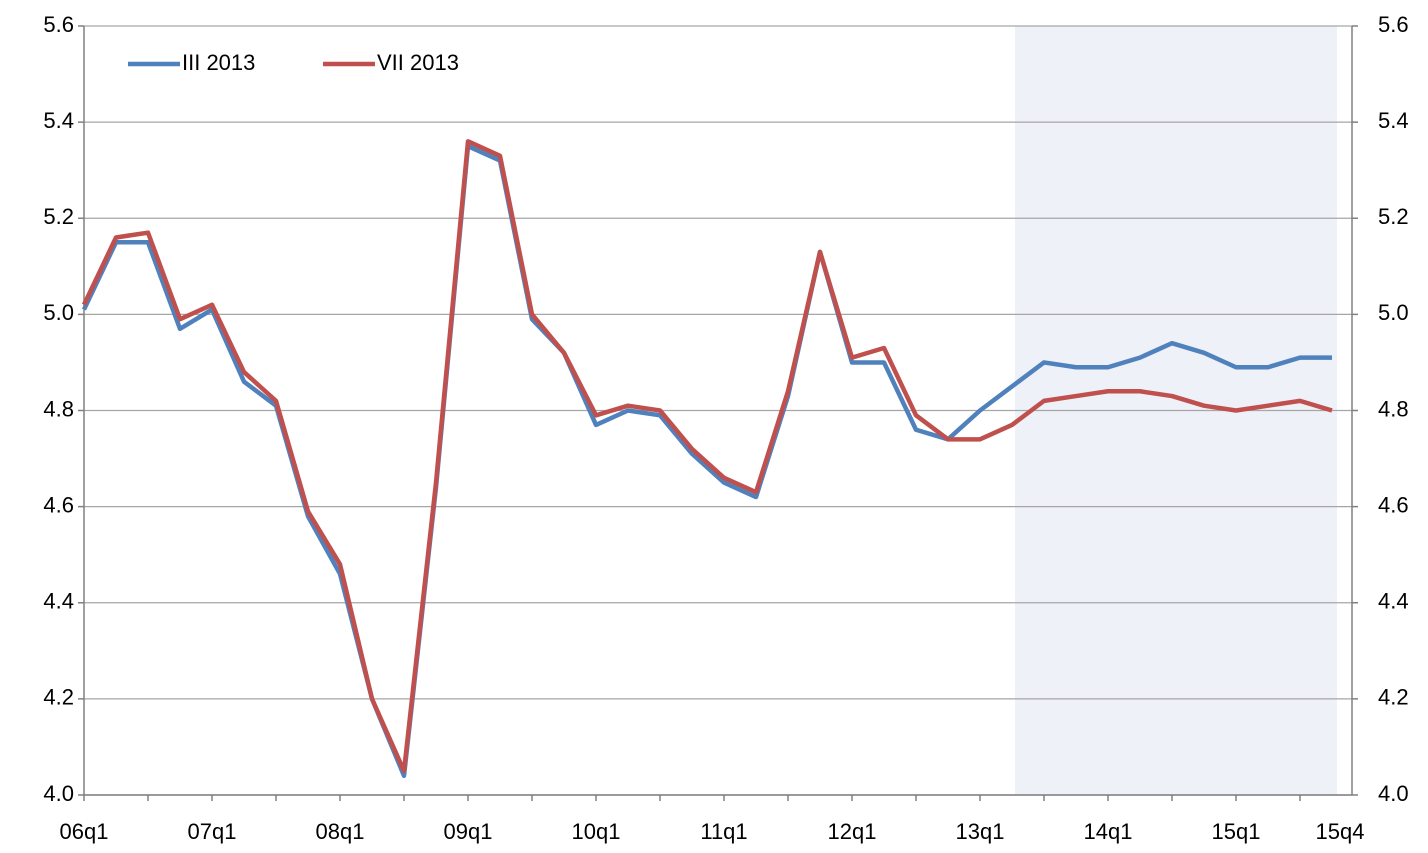 Image resolution: width=1428 pixels, height=853 pixels. What do you see at coordinates (84, 831) in the screenshot?
I see `x-tick-label: 06q1` at bounding box center [84, 831].